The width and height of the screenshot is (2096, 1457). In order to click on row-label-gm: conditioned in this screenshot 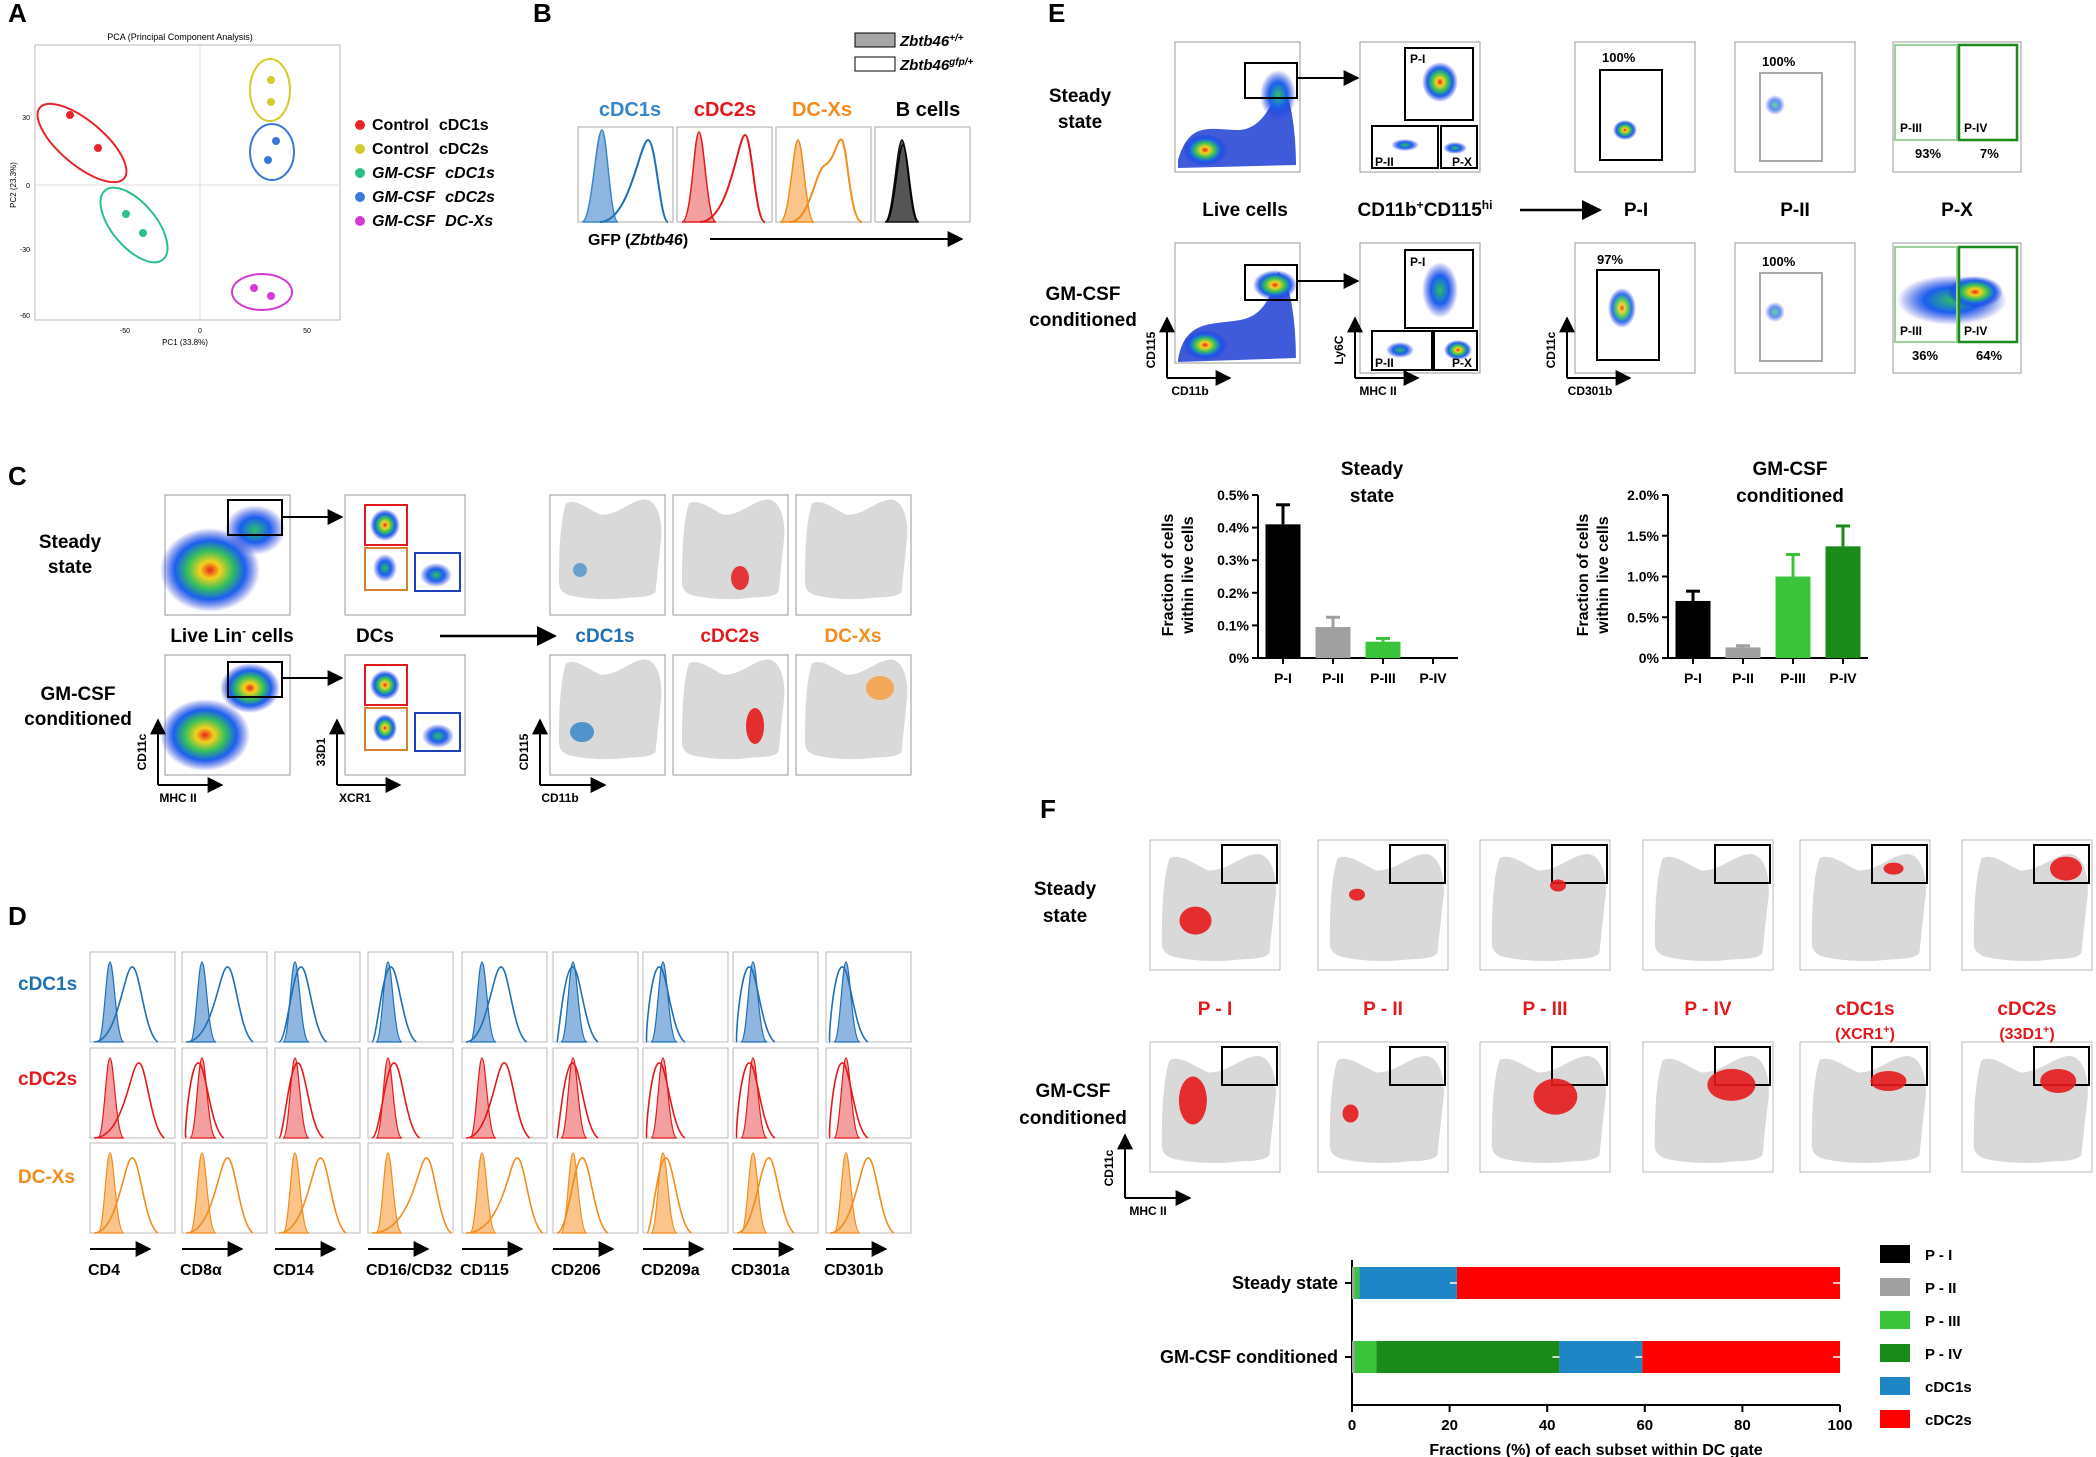, I will do `click(78, 719)`.